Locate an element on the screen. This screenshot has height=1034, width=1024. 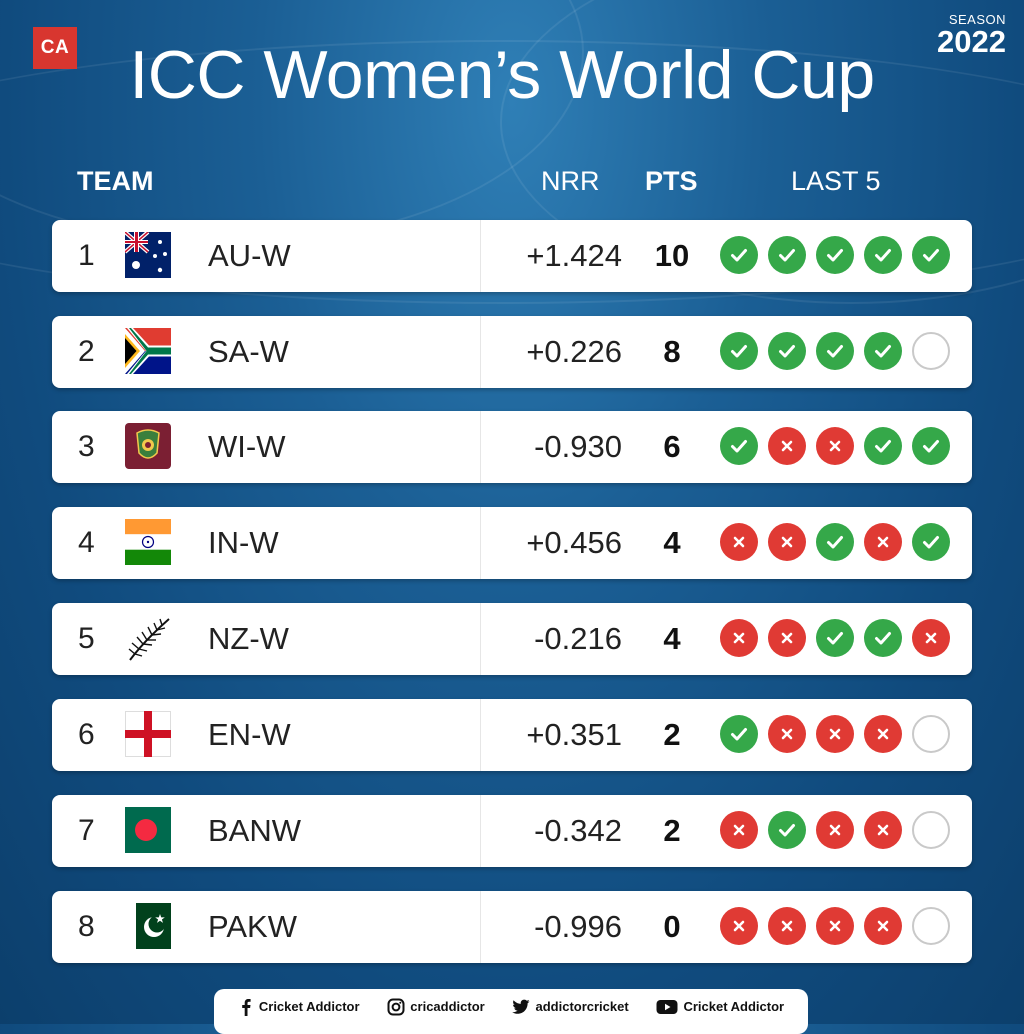
team-row: 5 NZ-W -0.216 4 is located at coordinates (512, 639).